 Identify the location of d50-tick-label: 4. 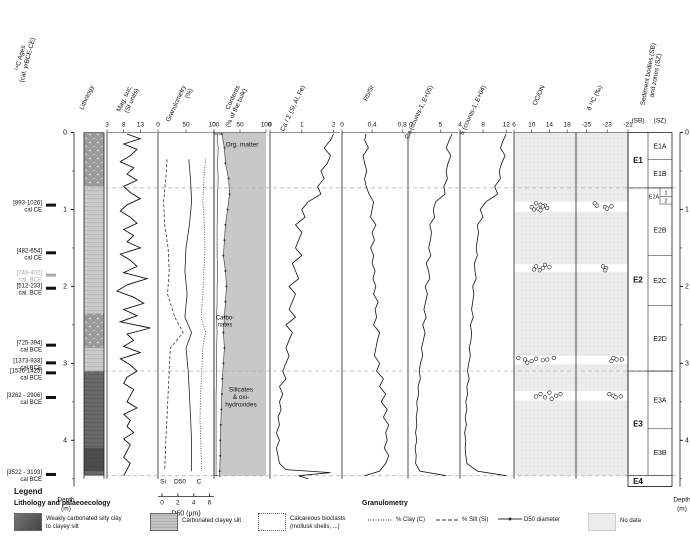
(194, 503).